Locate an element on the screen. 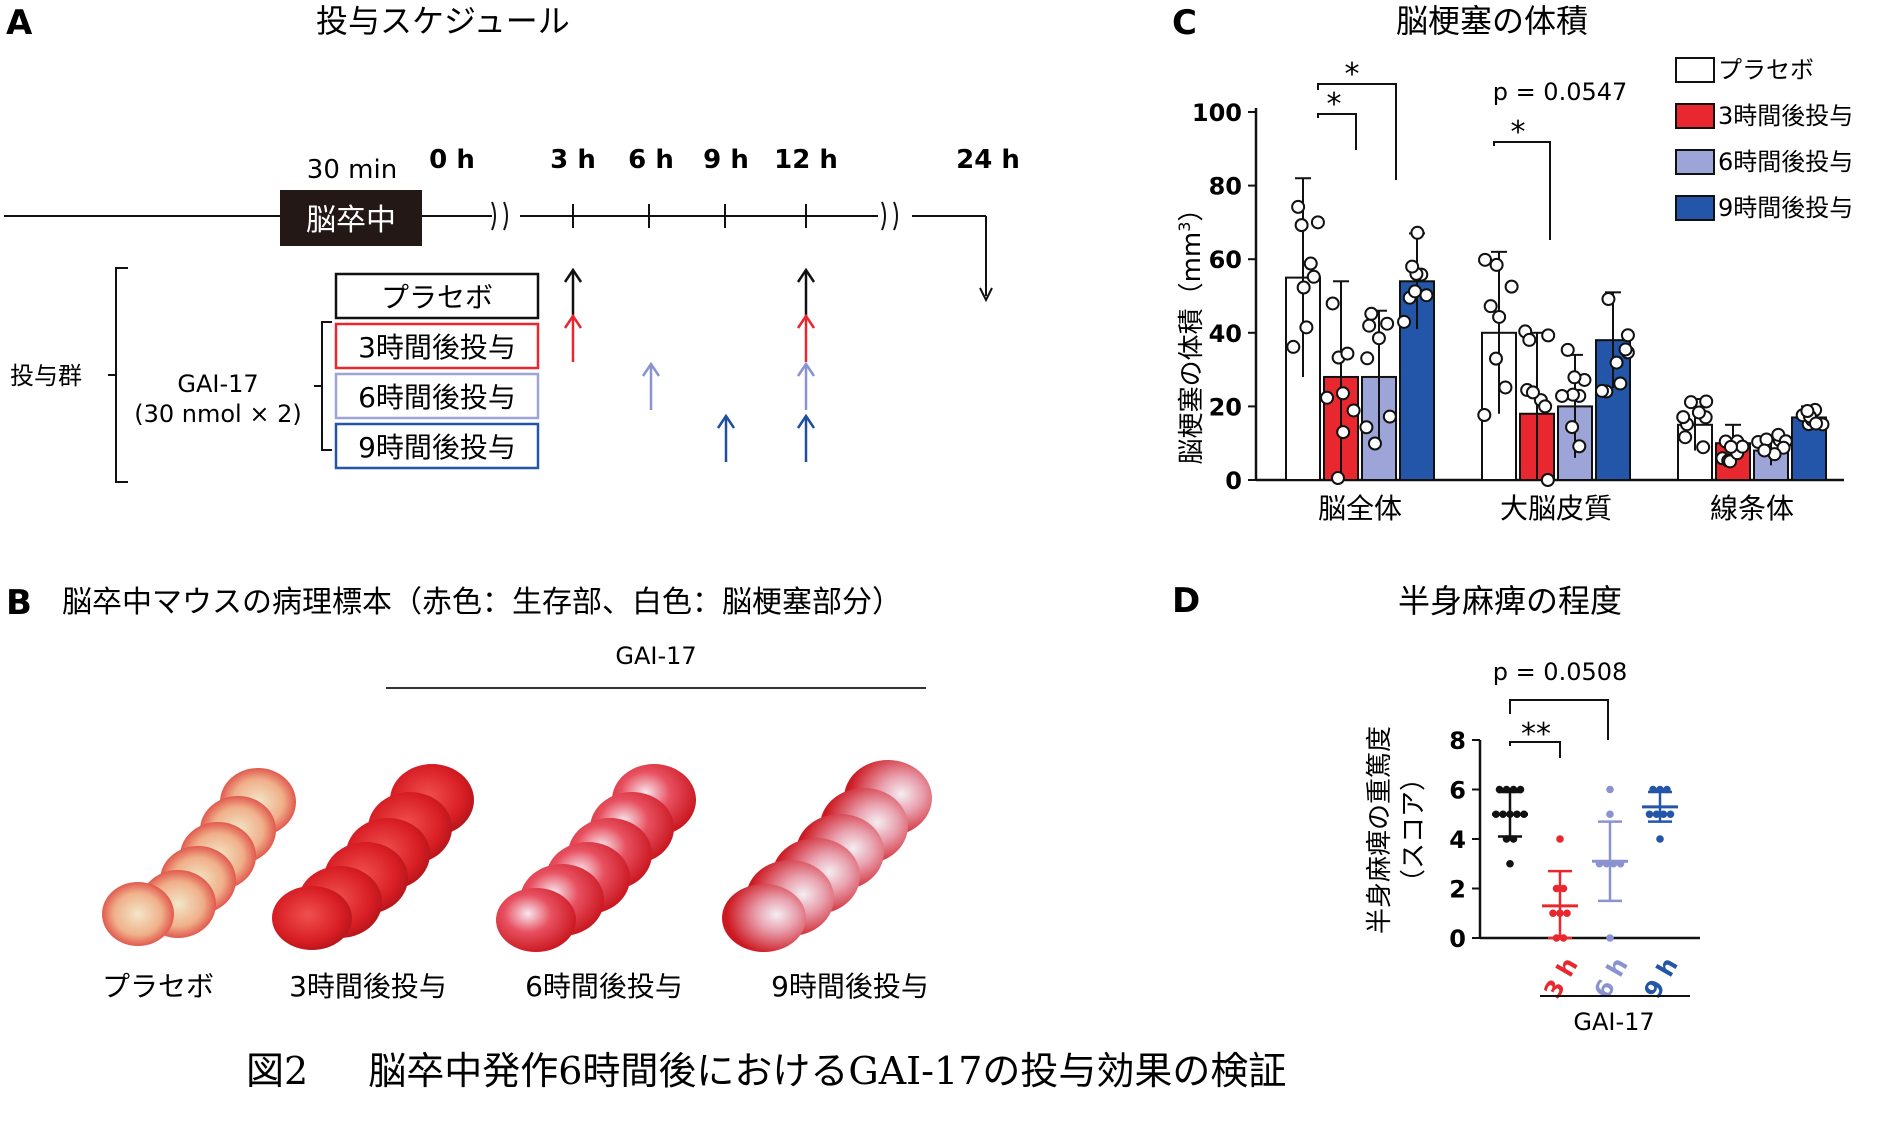 The width and height of the screenshot is (1880, 1136). chart-d-y-tick-label: 0 is located at coordinates (1457, 939).